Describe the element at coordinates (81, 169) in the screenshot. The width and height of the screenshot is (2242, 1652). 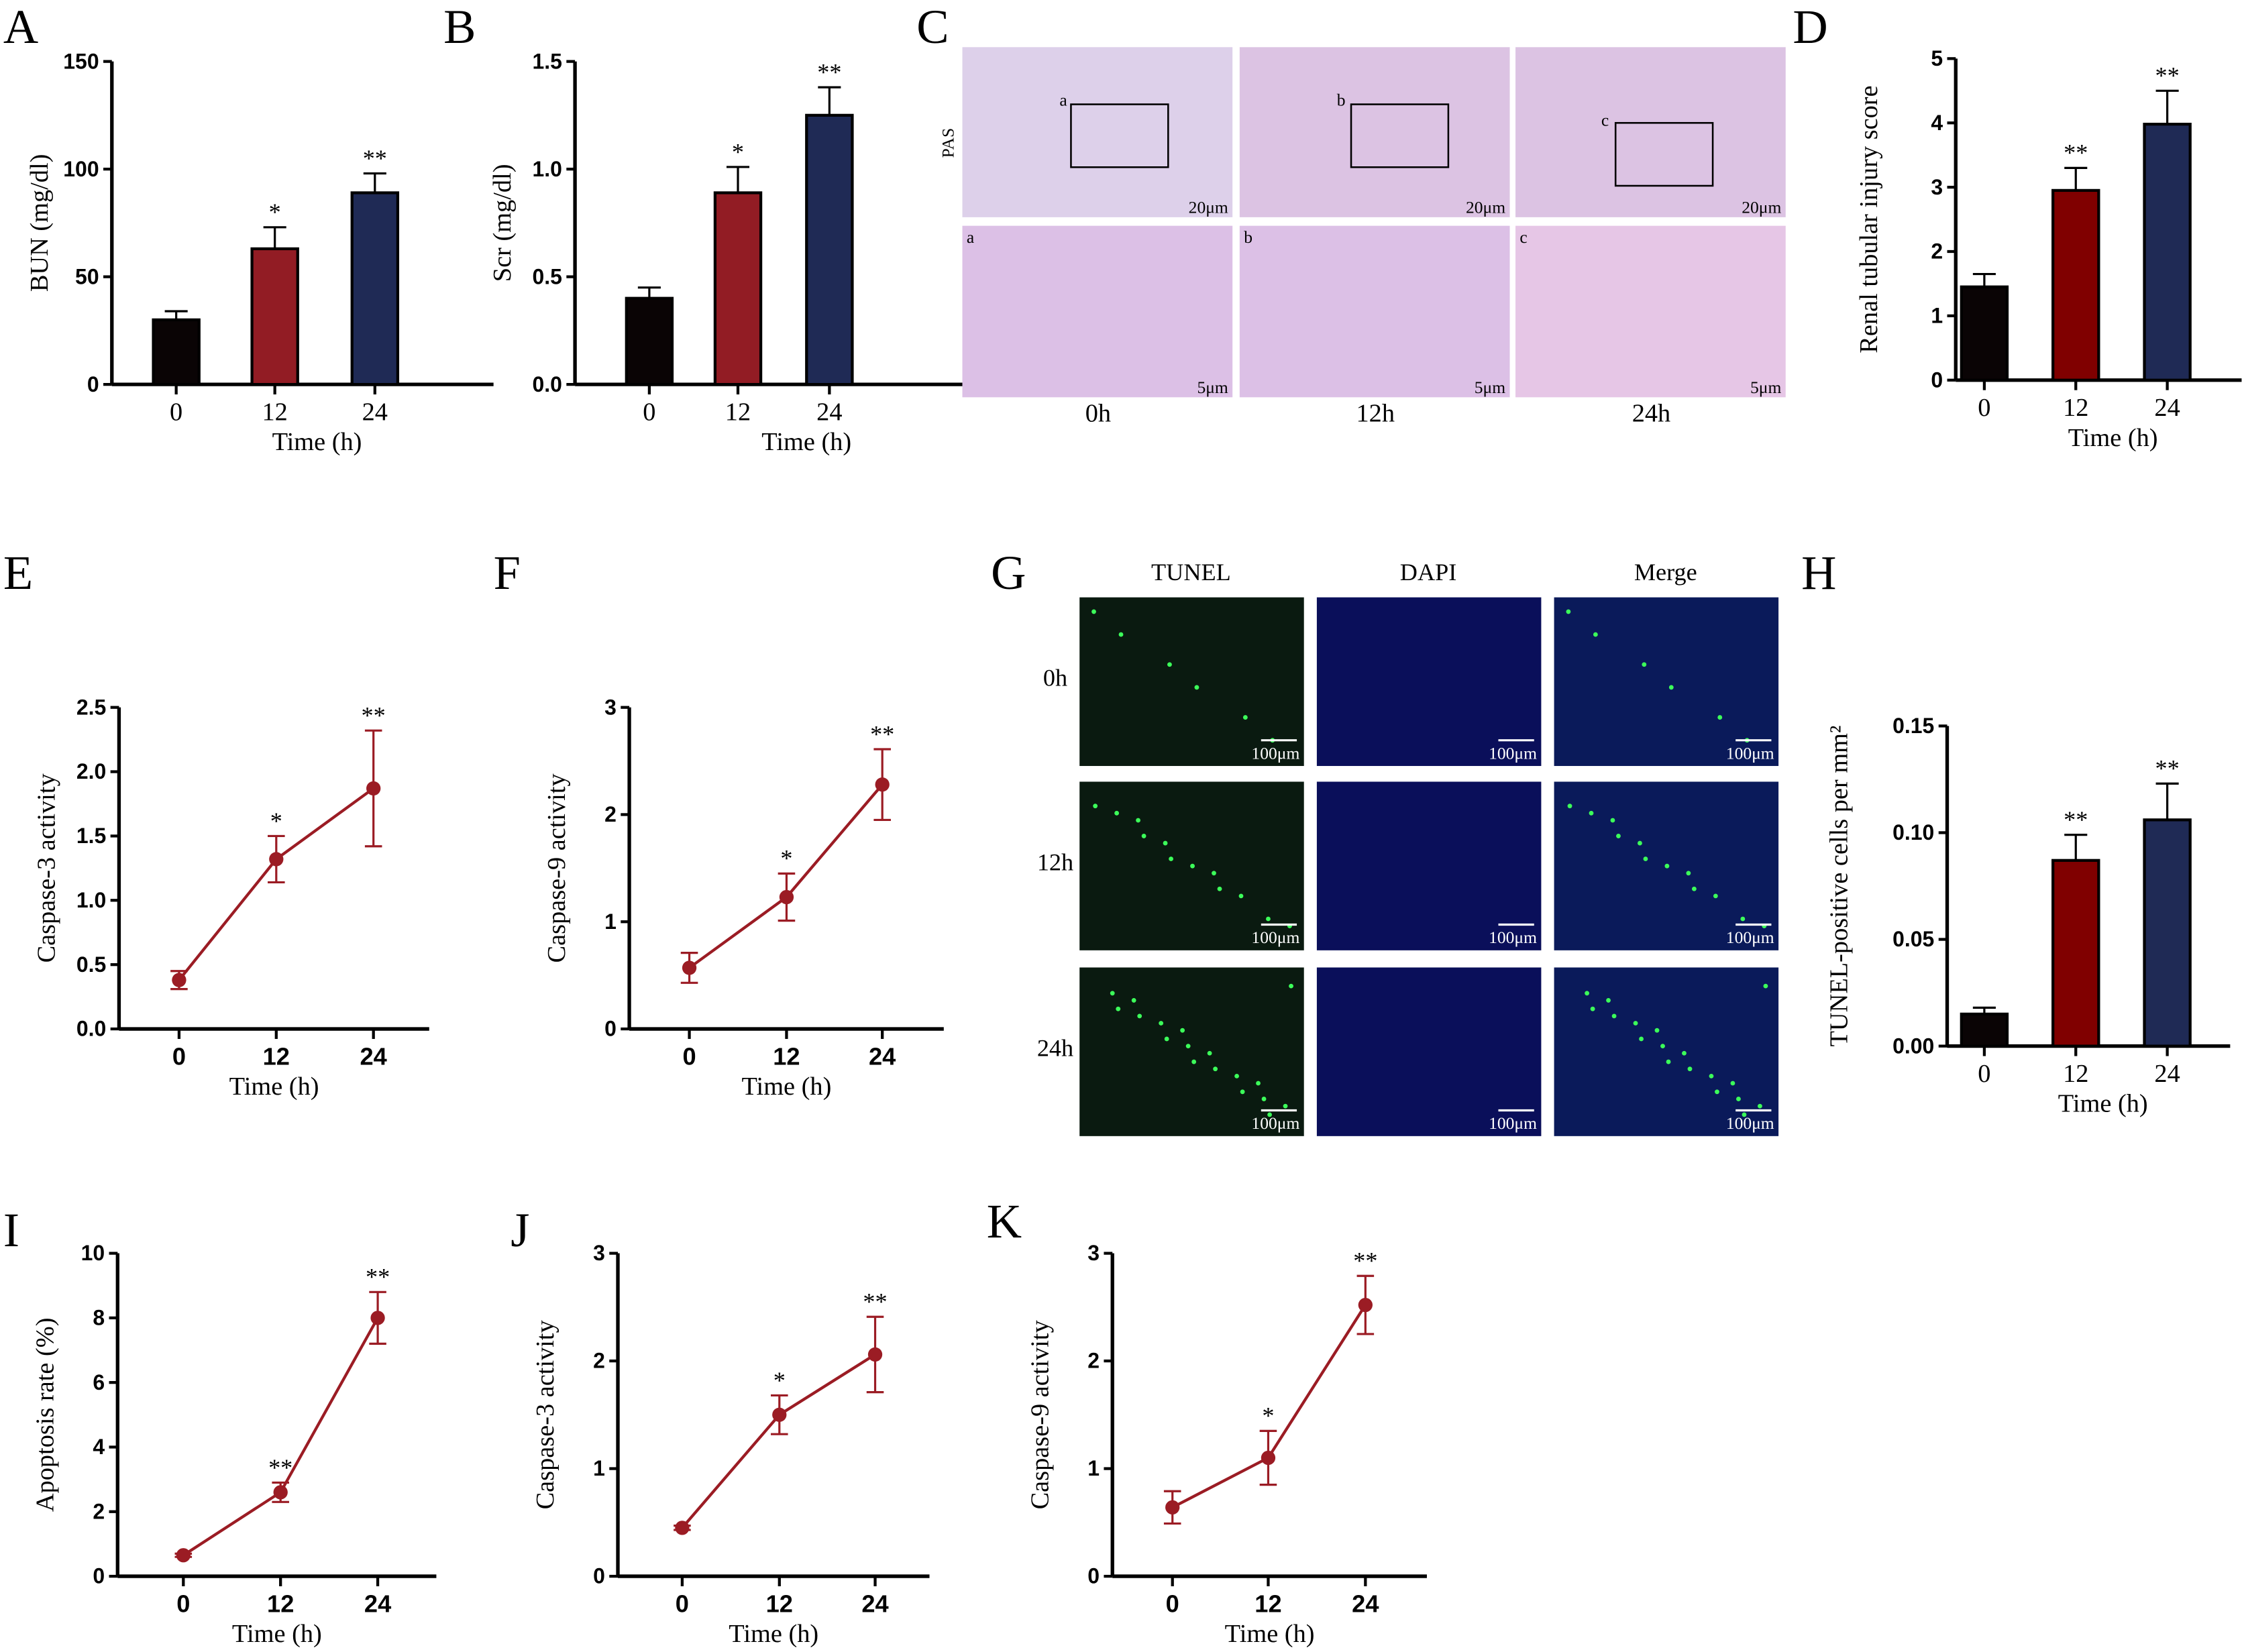
I see `y-tick-label: 100` at that location.